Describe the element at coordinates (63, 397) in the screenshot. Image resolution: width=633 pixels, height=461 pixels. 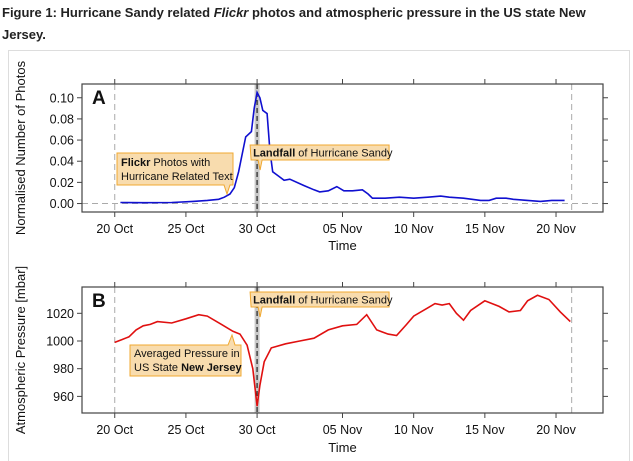
I see `y-tick-label: 960` at that location.